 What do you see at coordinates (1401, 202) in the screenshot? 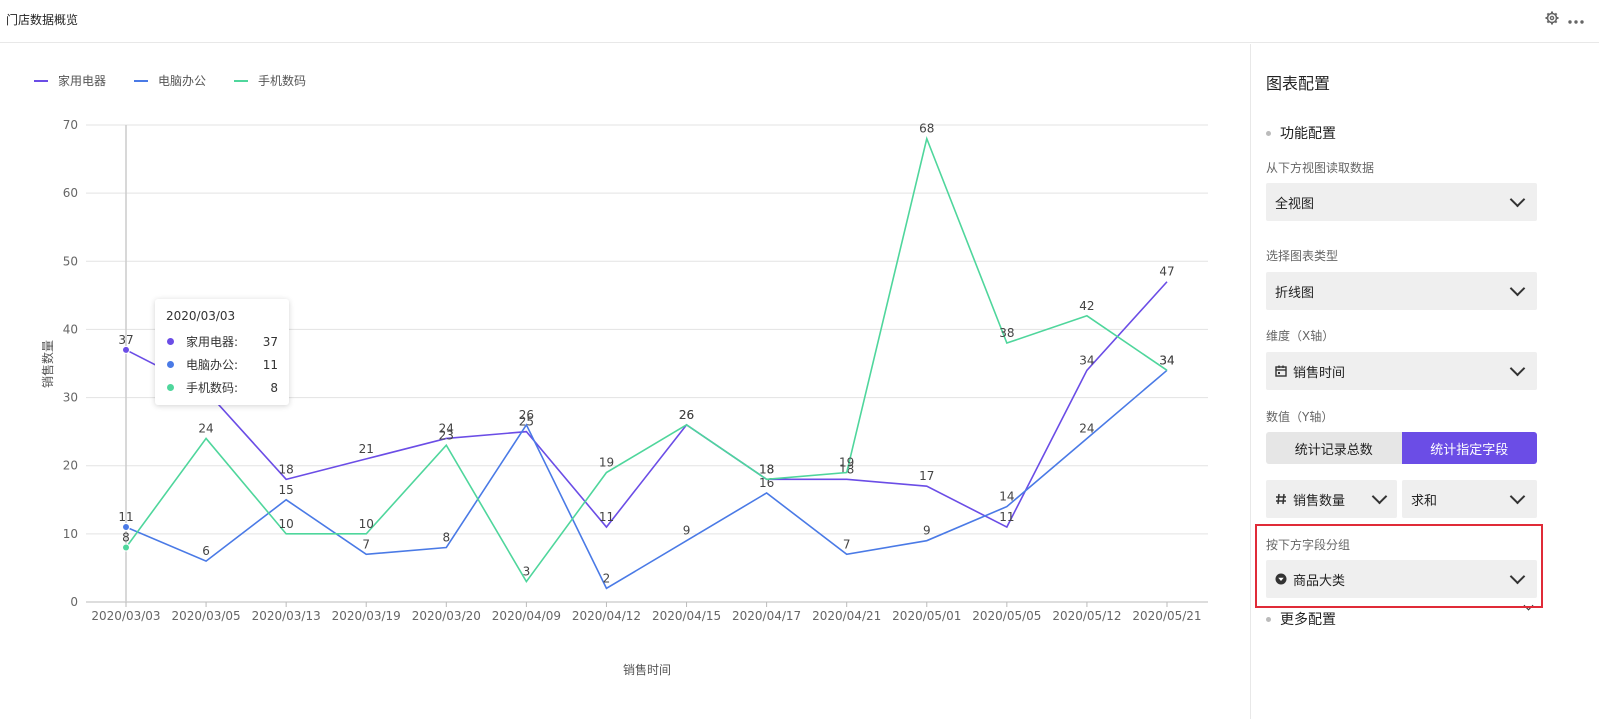
I see `data-source-select: 全视图` at bounding box center [1401, 202].